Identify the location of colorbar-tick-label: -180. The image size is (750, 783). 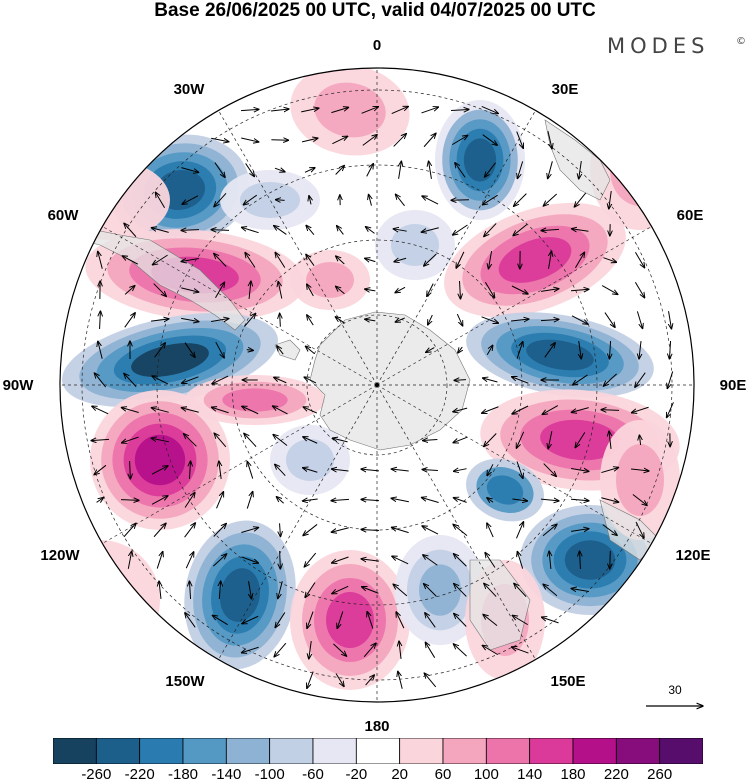
(183, 774).